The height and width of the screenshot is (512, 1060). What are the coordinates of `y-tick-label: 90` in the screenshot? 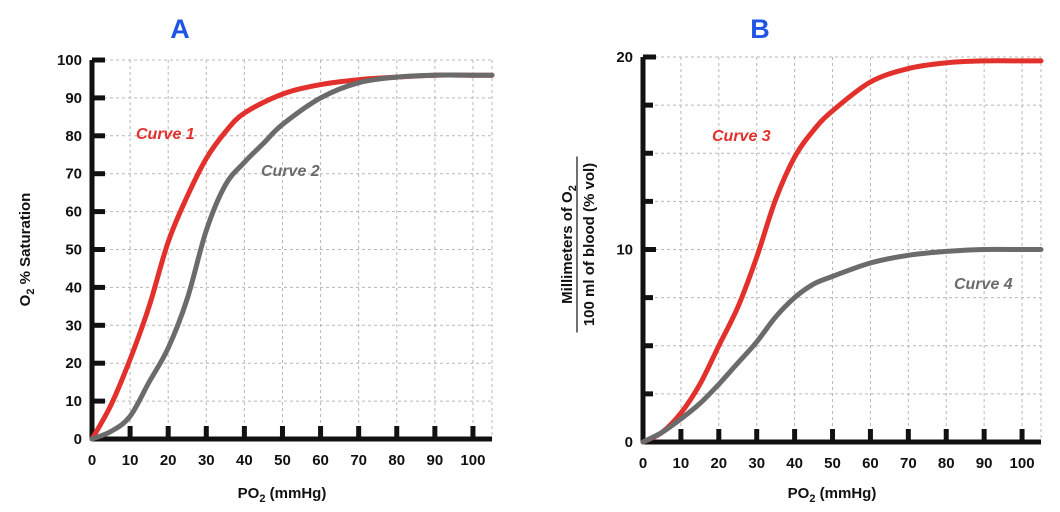 It's located at (73, 98).